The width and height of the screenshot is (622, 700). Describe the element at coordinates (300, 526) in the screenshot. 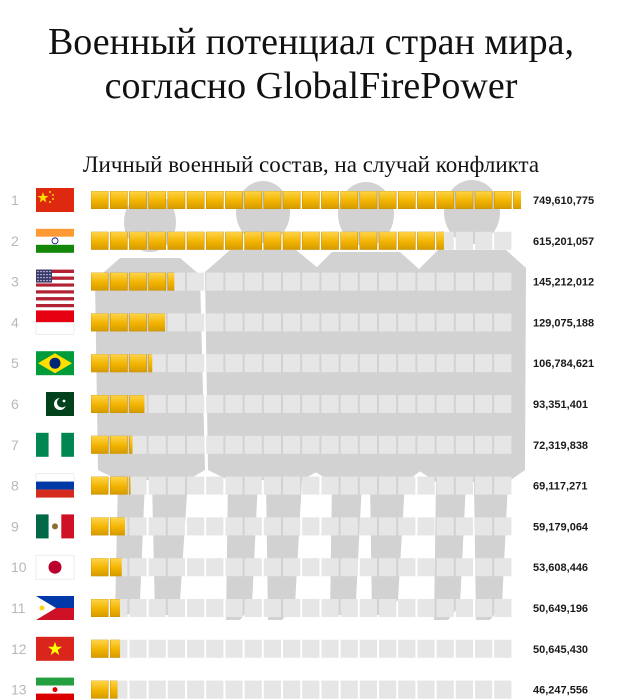

I see `chart-row: 9 59,179,064` at that location.